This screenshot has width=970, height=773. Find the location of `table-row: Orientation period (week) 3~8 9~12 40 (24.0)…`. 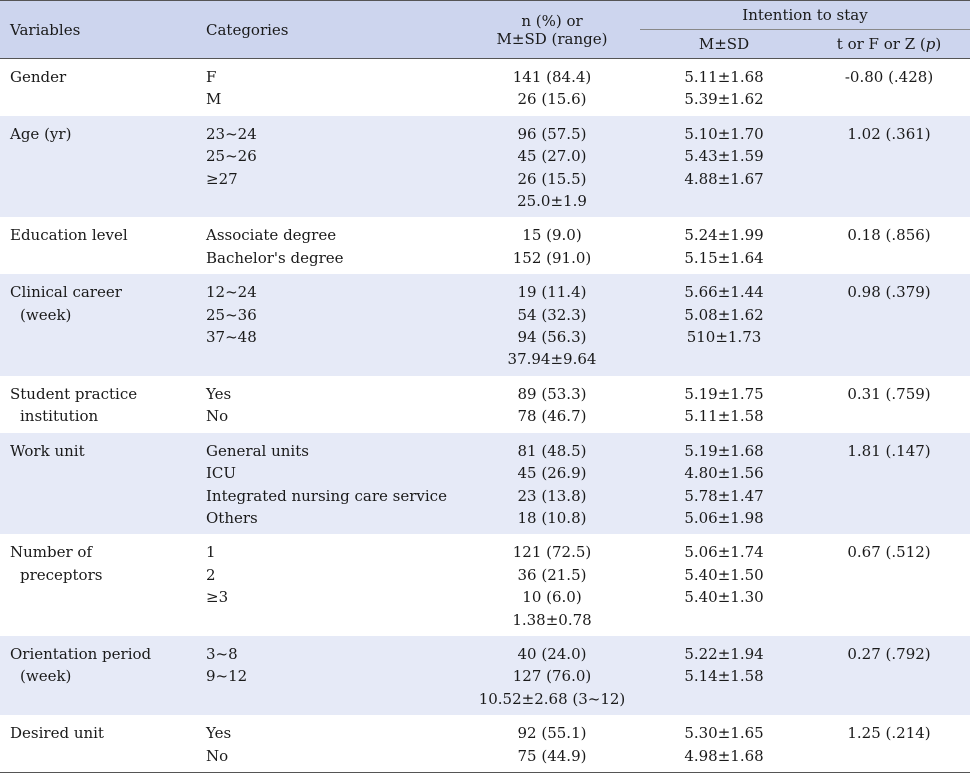

table-row: Orientation period (week) 3~8 9~12 40 (24.0)… is located at coordinates (485, 675).